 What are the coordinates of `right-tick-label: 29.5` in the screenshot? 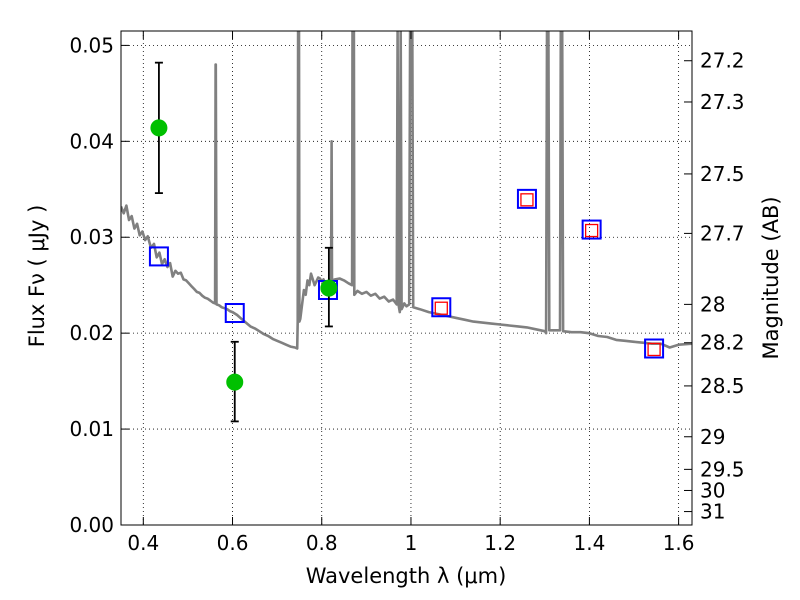 It's located at (722, 469).